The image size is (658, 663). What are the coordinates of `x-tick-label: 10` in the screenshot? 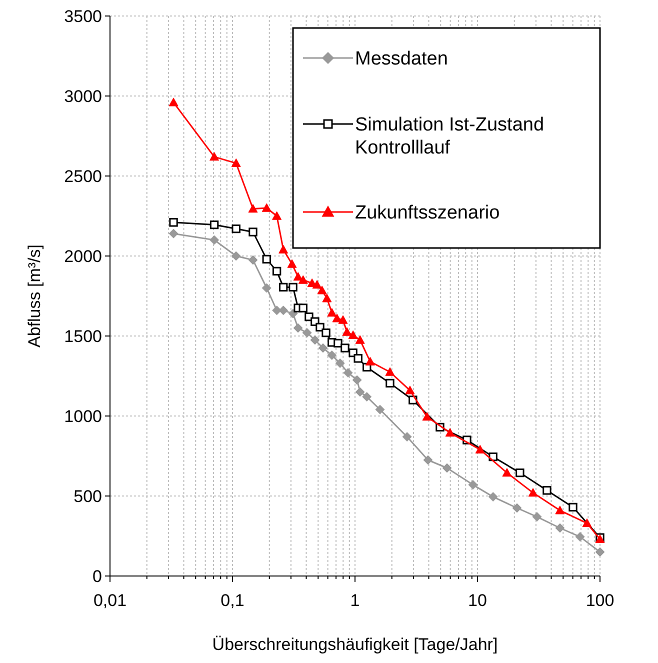 It's located at (477, 600).